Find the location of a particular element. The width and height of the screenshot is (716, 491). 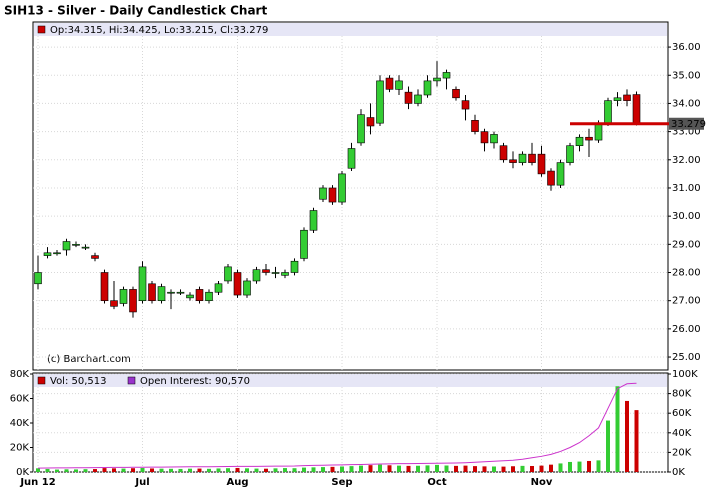

chart-title: SIH13 - Silver - Daily Candlestick Chart is located at coordinates (135, 11).